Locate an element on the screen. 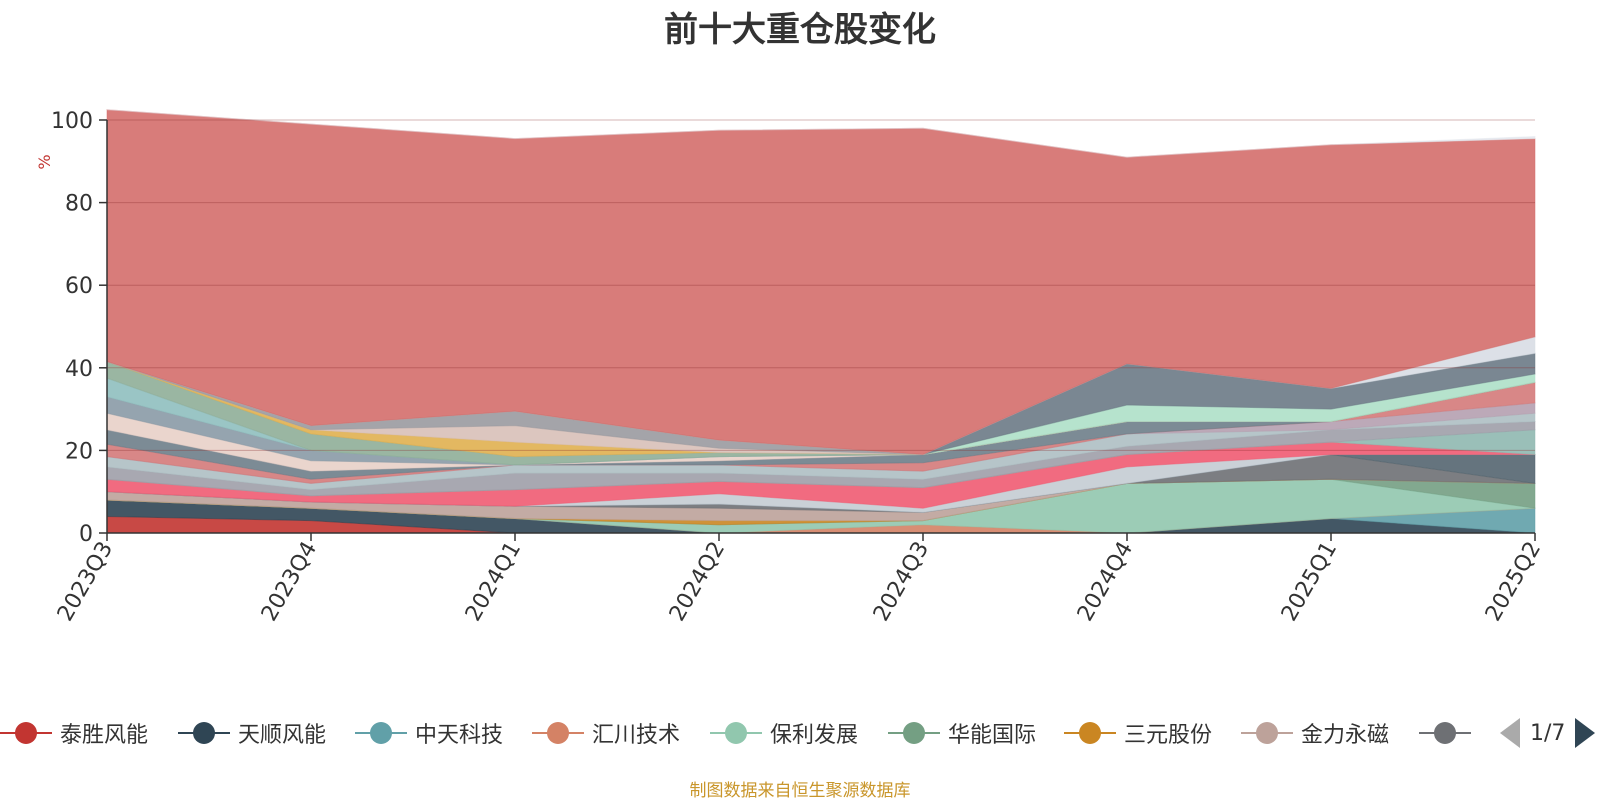 This screenshot has height=801, width=1600. legend-item: 天顺风能 is located at coordinates (252, 733).